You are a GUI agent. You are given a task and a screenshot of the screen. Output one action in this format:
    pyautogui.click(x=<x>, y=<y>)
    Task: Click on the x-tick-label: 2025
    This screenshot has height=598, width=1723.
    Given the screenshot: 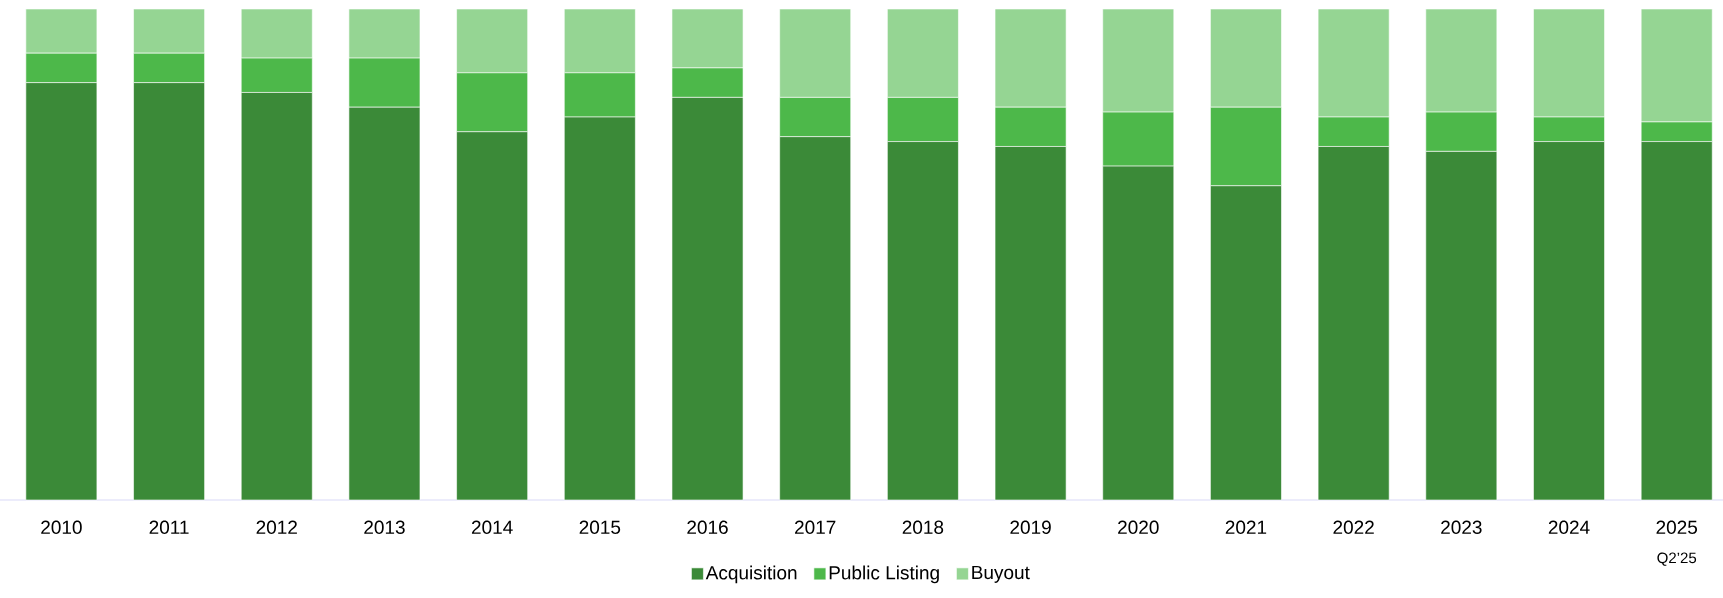 What is the action you would take?
    pyautogui.click(x=1677, y=527)
    